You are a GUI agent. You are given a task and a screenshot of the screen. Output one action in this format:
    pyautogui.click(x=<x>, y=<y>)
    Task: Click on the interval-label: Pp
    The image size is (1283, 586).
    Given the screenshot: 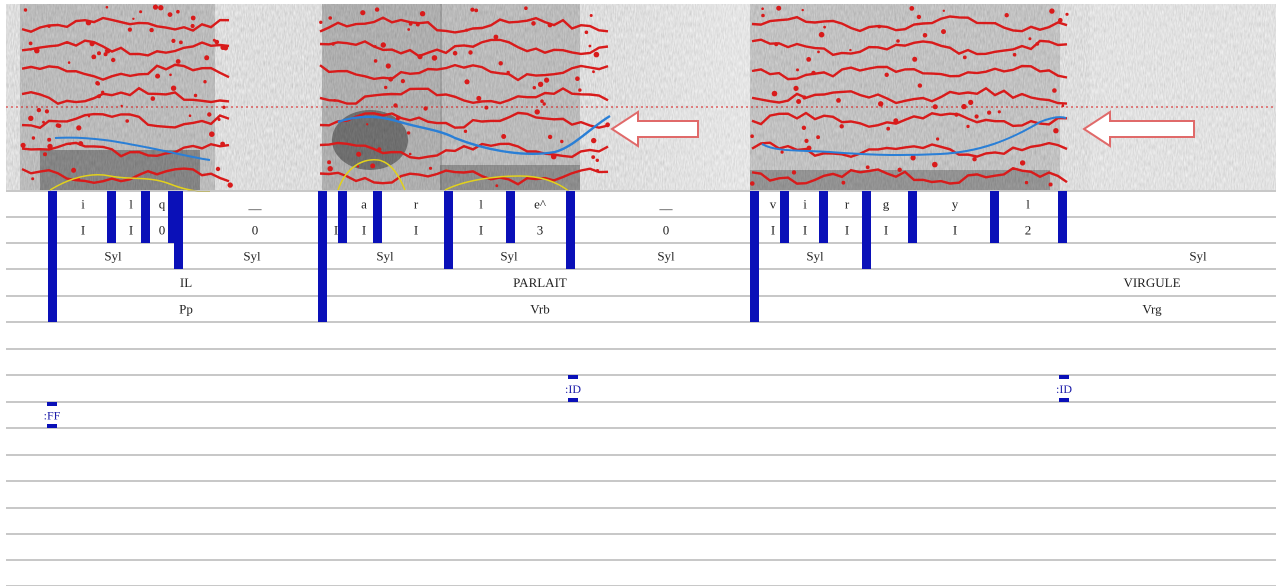 What is the action you would take?
    pyautogui.click(x=186, y=309)
    